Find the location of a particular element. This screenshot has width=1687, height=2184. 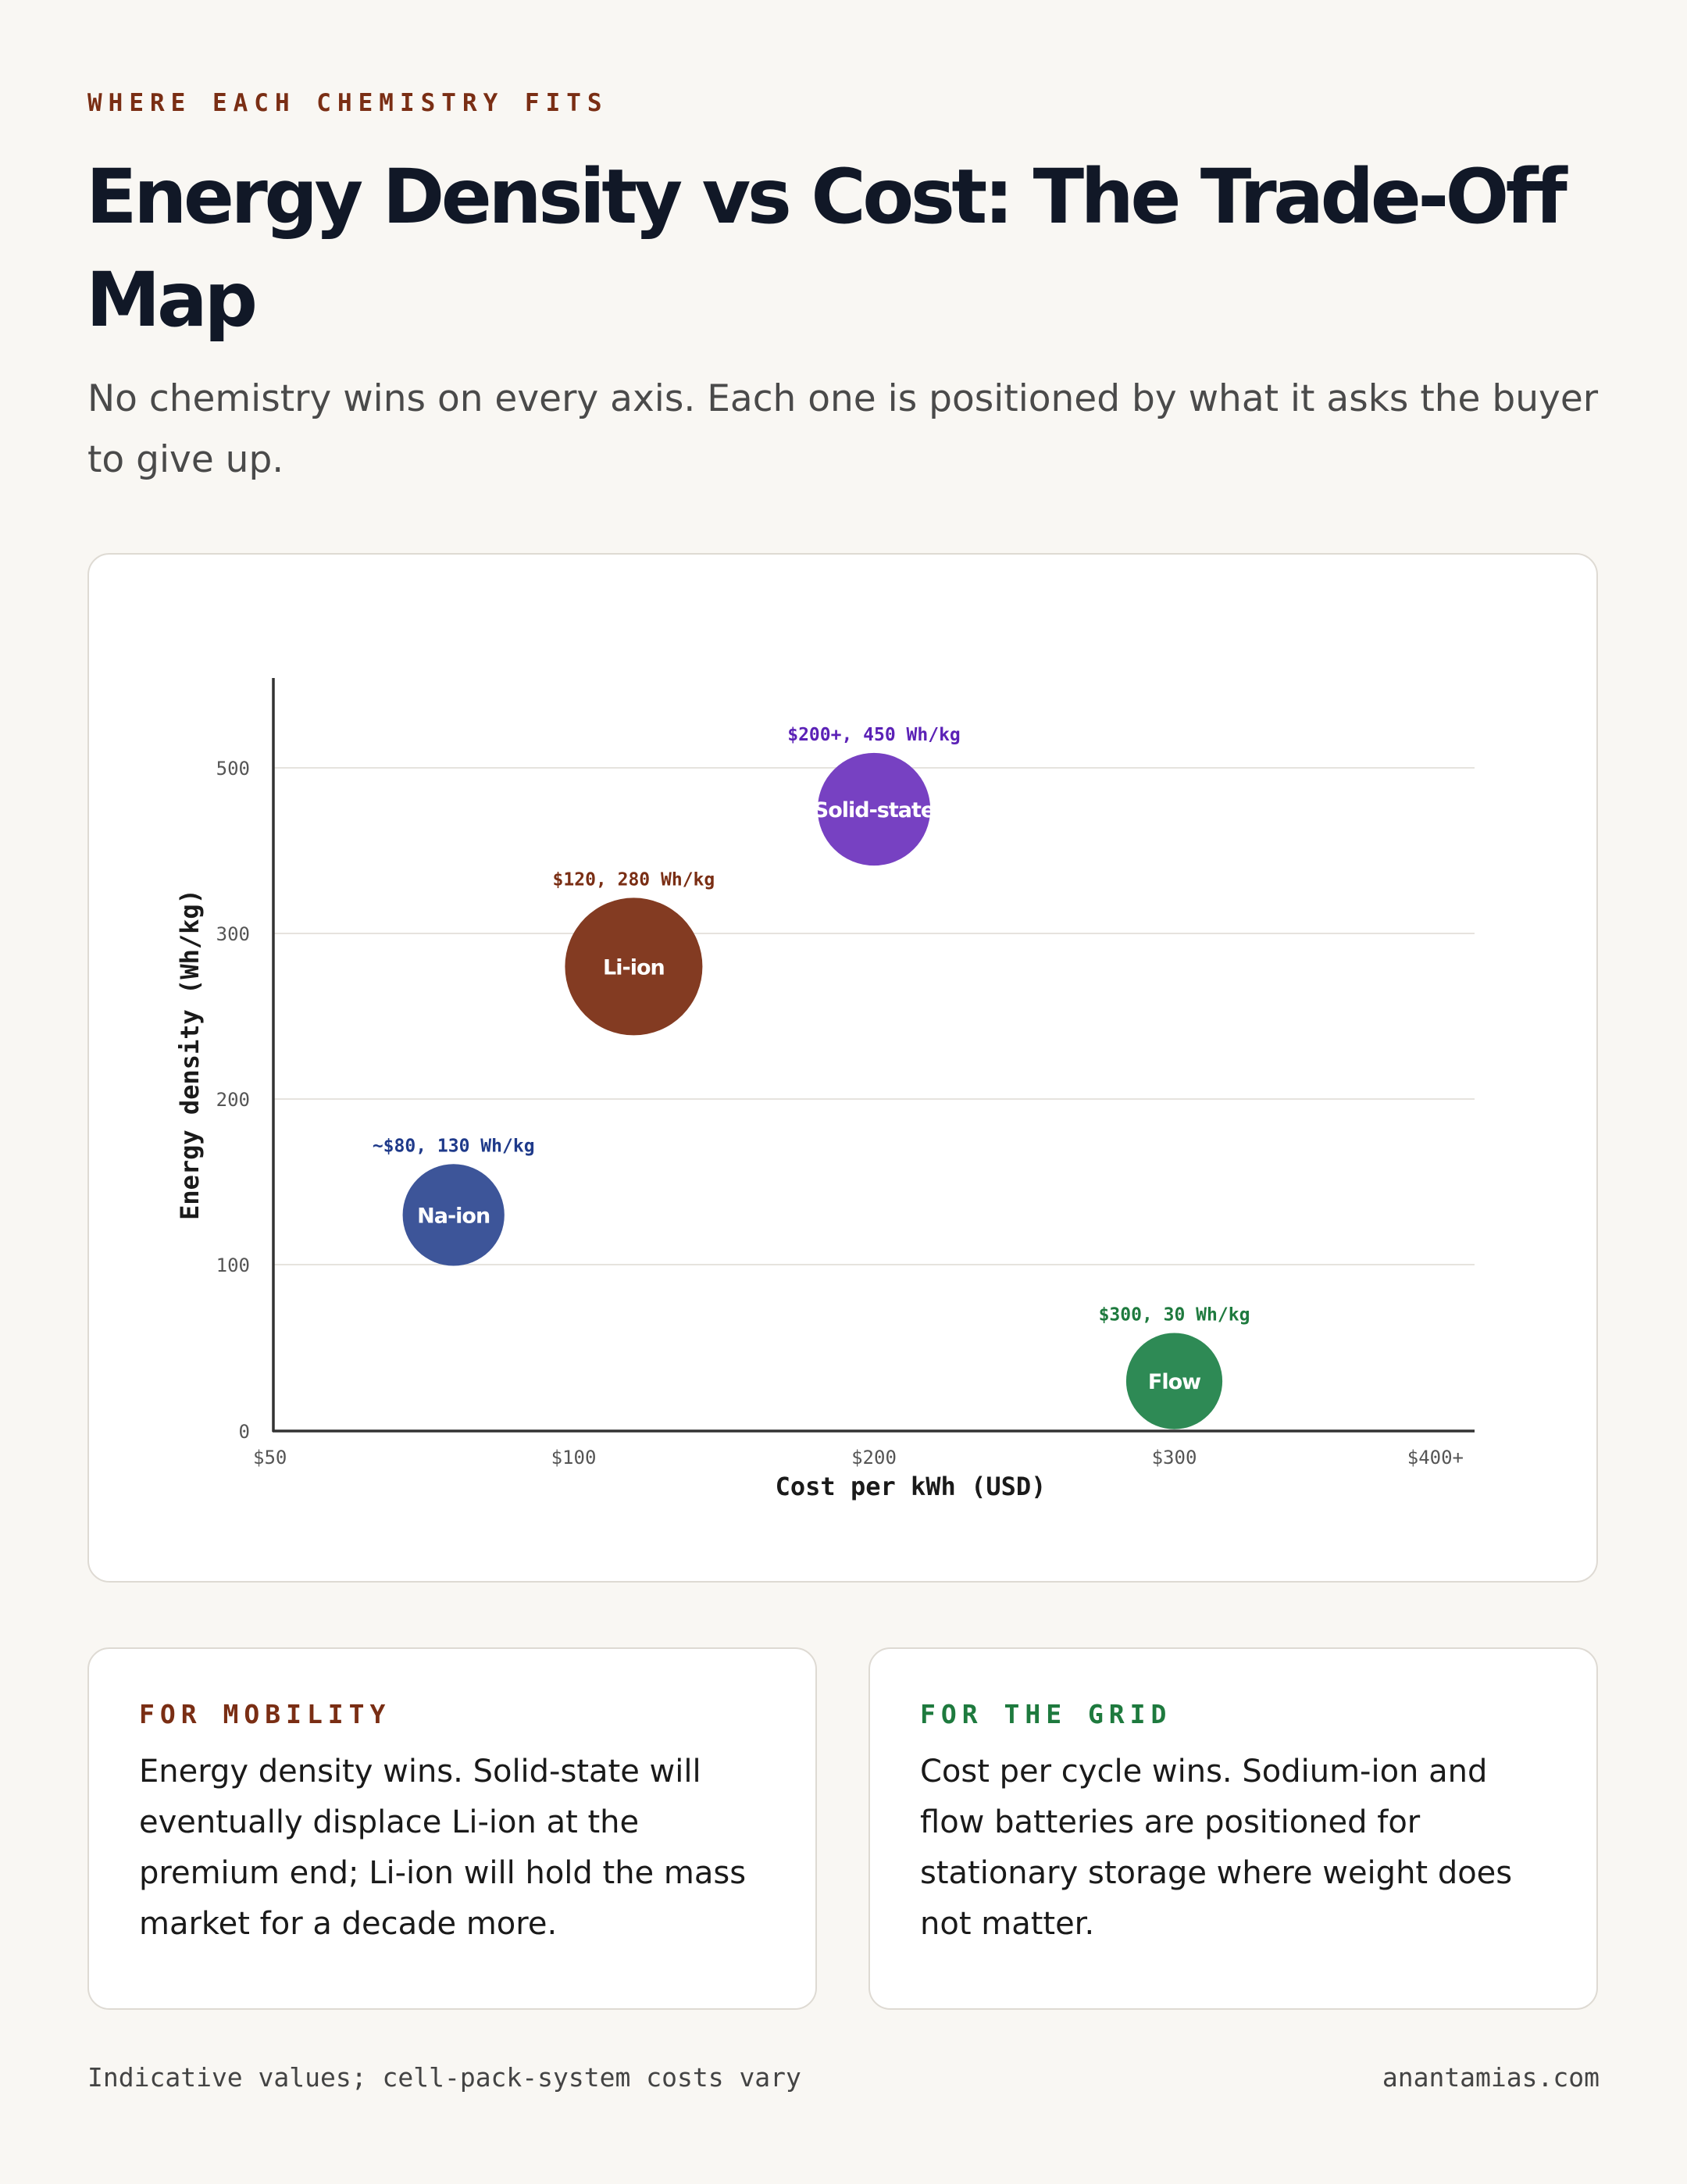

bubble-label-solid-state: Solid-state is located at coordinates (874, 810).